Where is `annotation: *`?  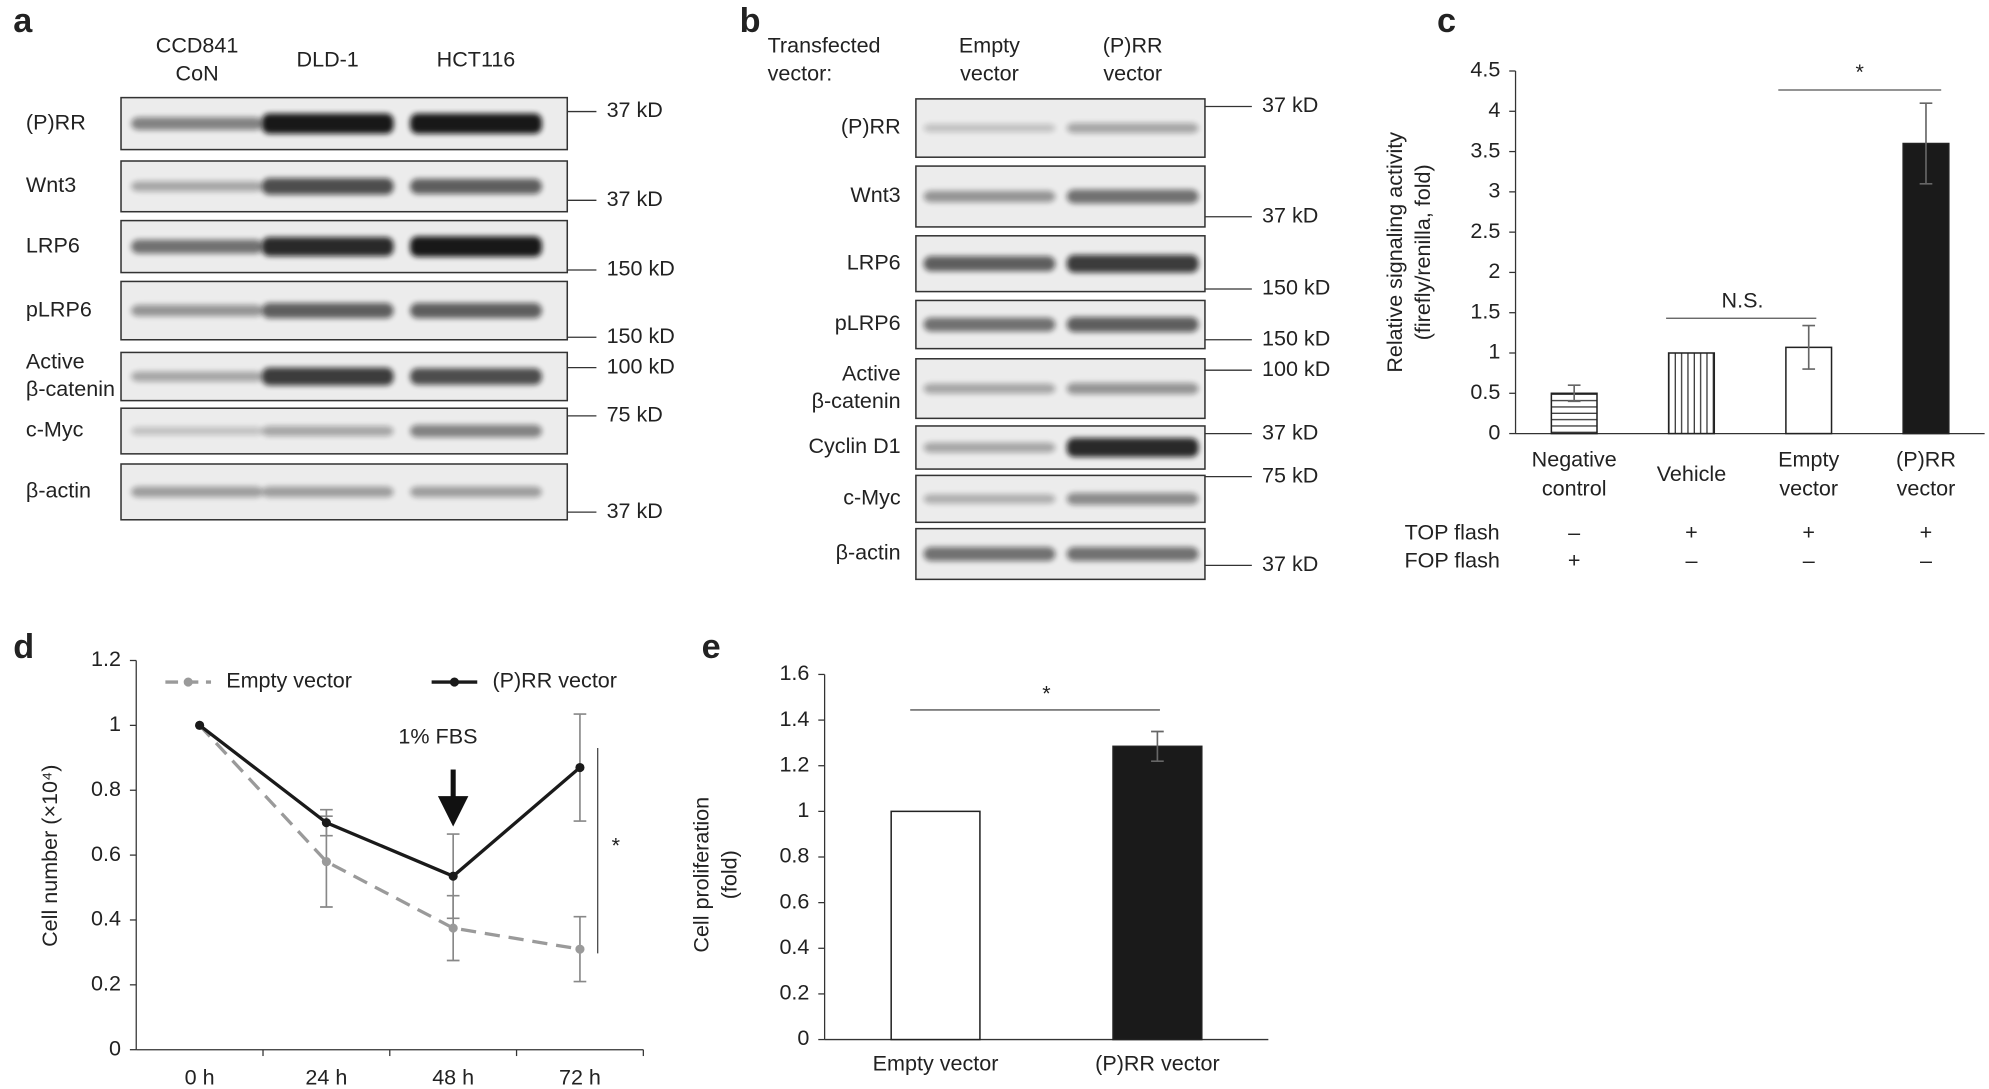
annotation: * is located at coordinates (616, 845).